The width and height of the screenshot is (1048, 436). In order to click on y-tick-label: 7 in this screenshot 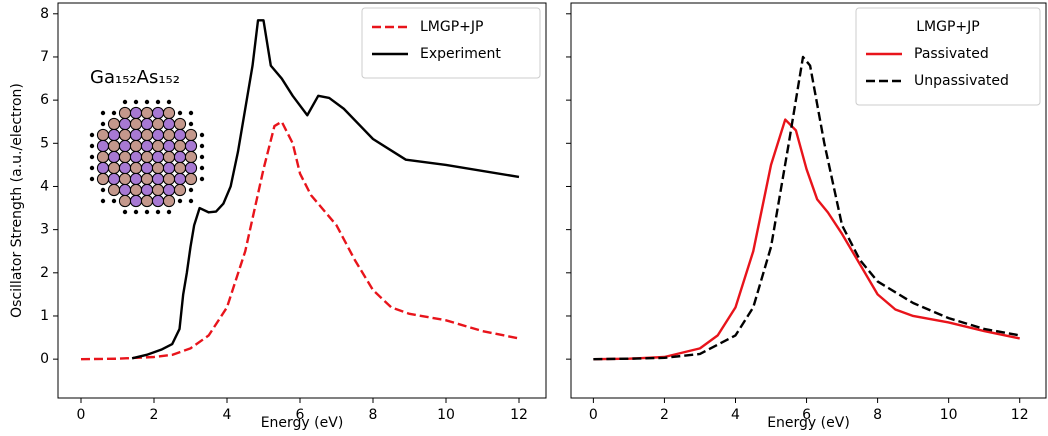, I will do `click(44, 57)`.